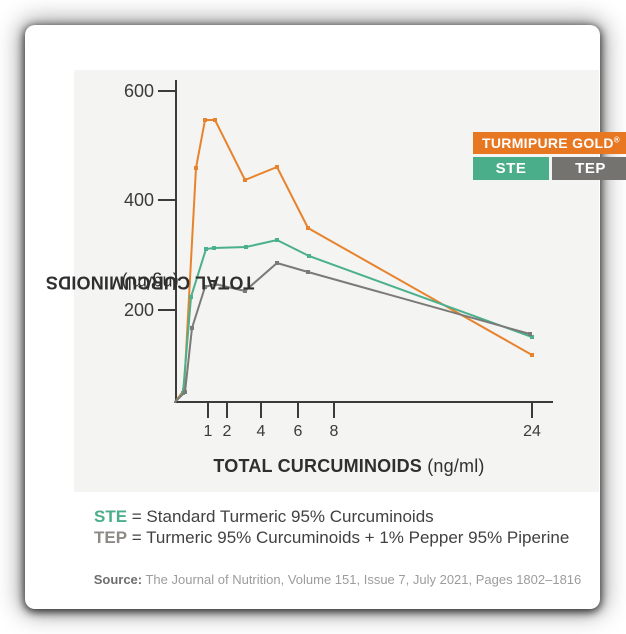 This screenshot has height=634, width=626. I want to click on y-axis-title-unit: (ng/ml), so click(150, 282).